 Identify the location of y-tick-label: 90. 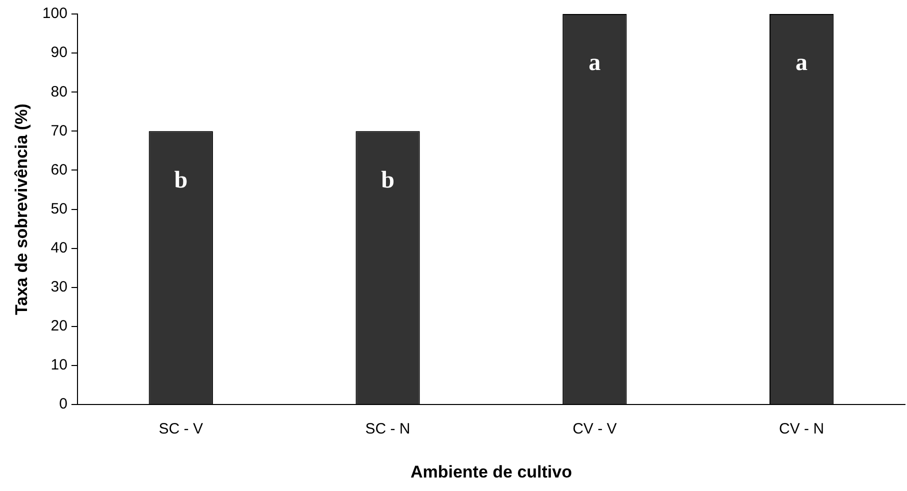
(59, 53).